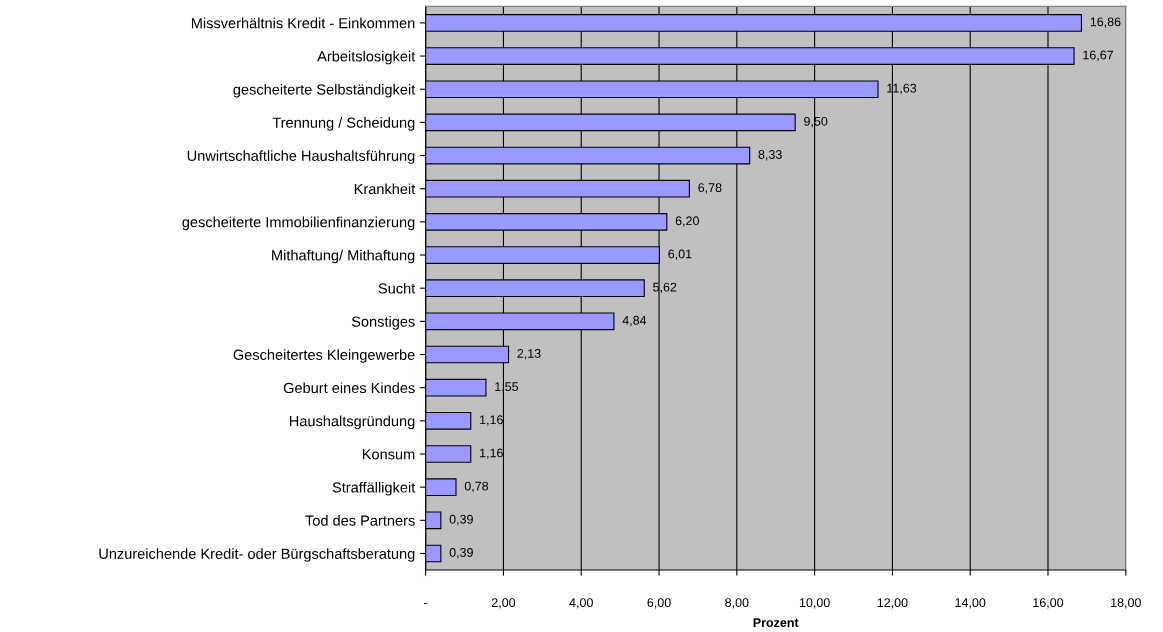 The height and width of the screenshot is (632, 1163). Describe the element at coordinates (385, 189) in the screenshot. I see `y-tick-label: Krankheit` at that location.